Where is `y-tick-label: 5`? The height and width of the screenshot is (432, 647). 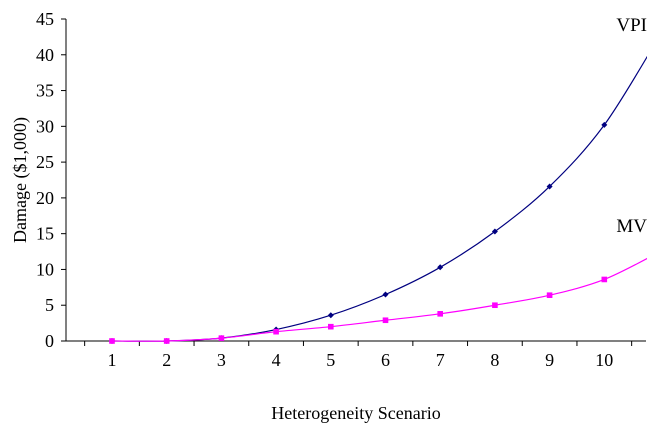
y-tick-label: 5 is located at coordinates (49, 305).